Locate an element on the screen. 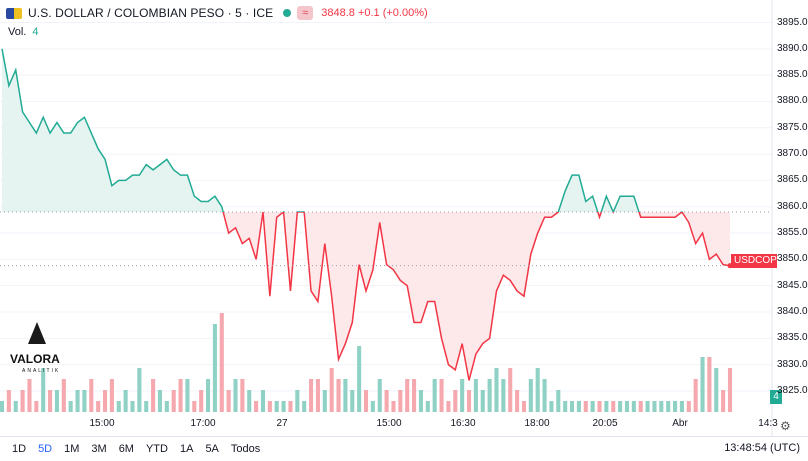 The width and height of the screenshot is (808, 461). y-tick-label: 3850.0 is located at coordinates (792, 259).